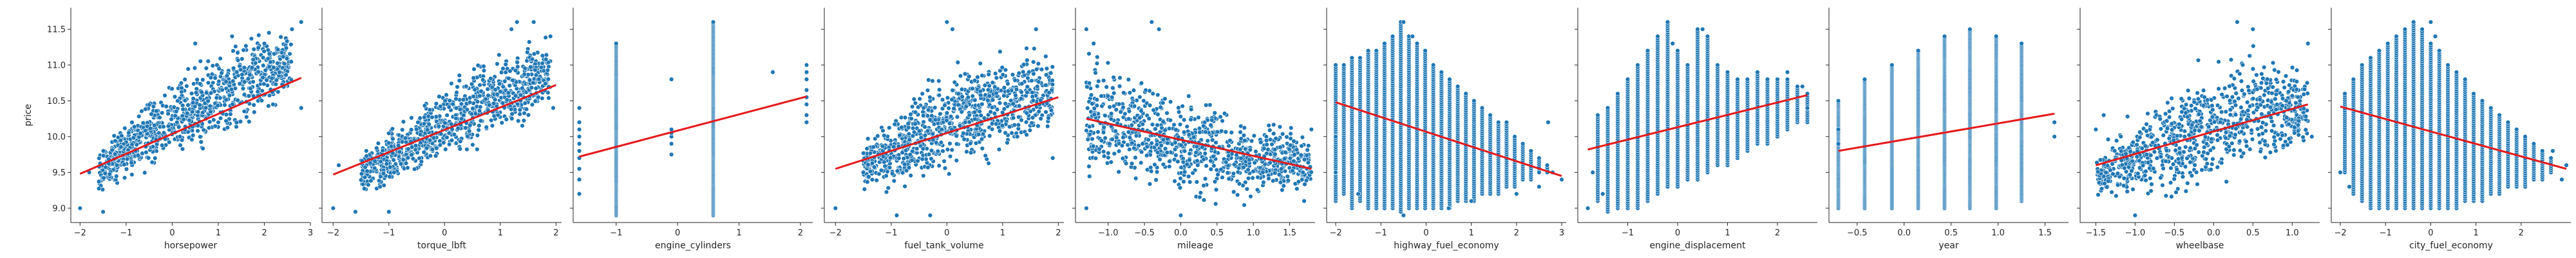 This screenshot has height=258, width=2576. I want to click on x-axis-label: mileage, so click(1195, 246).